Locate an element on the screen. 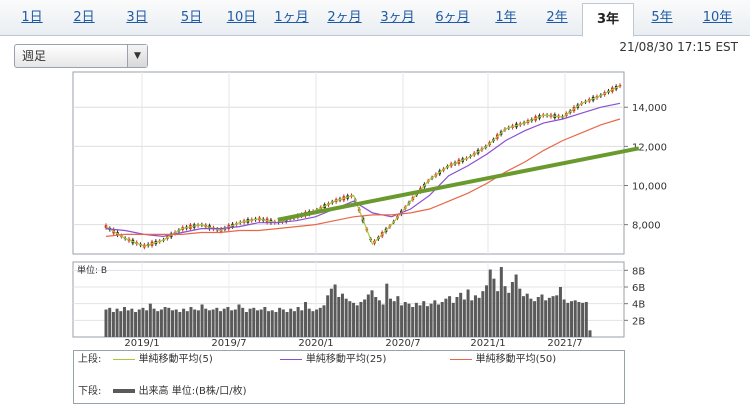  tab-0: 1日 is located at coordinates (32, 17).